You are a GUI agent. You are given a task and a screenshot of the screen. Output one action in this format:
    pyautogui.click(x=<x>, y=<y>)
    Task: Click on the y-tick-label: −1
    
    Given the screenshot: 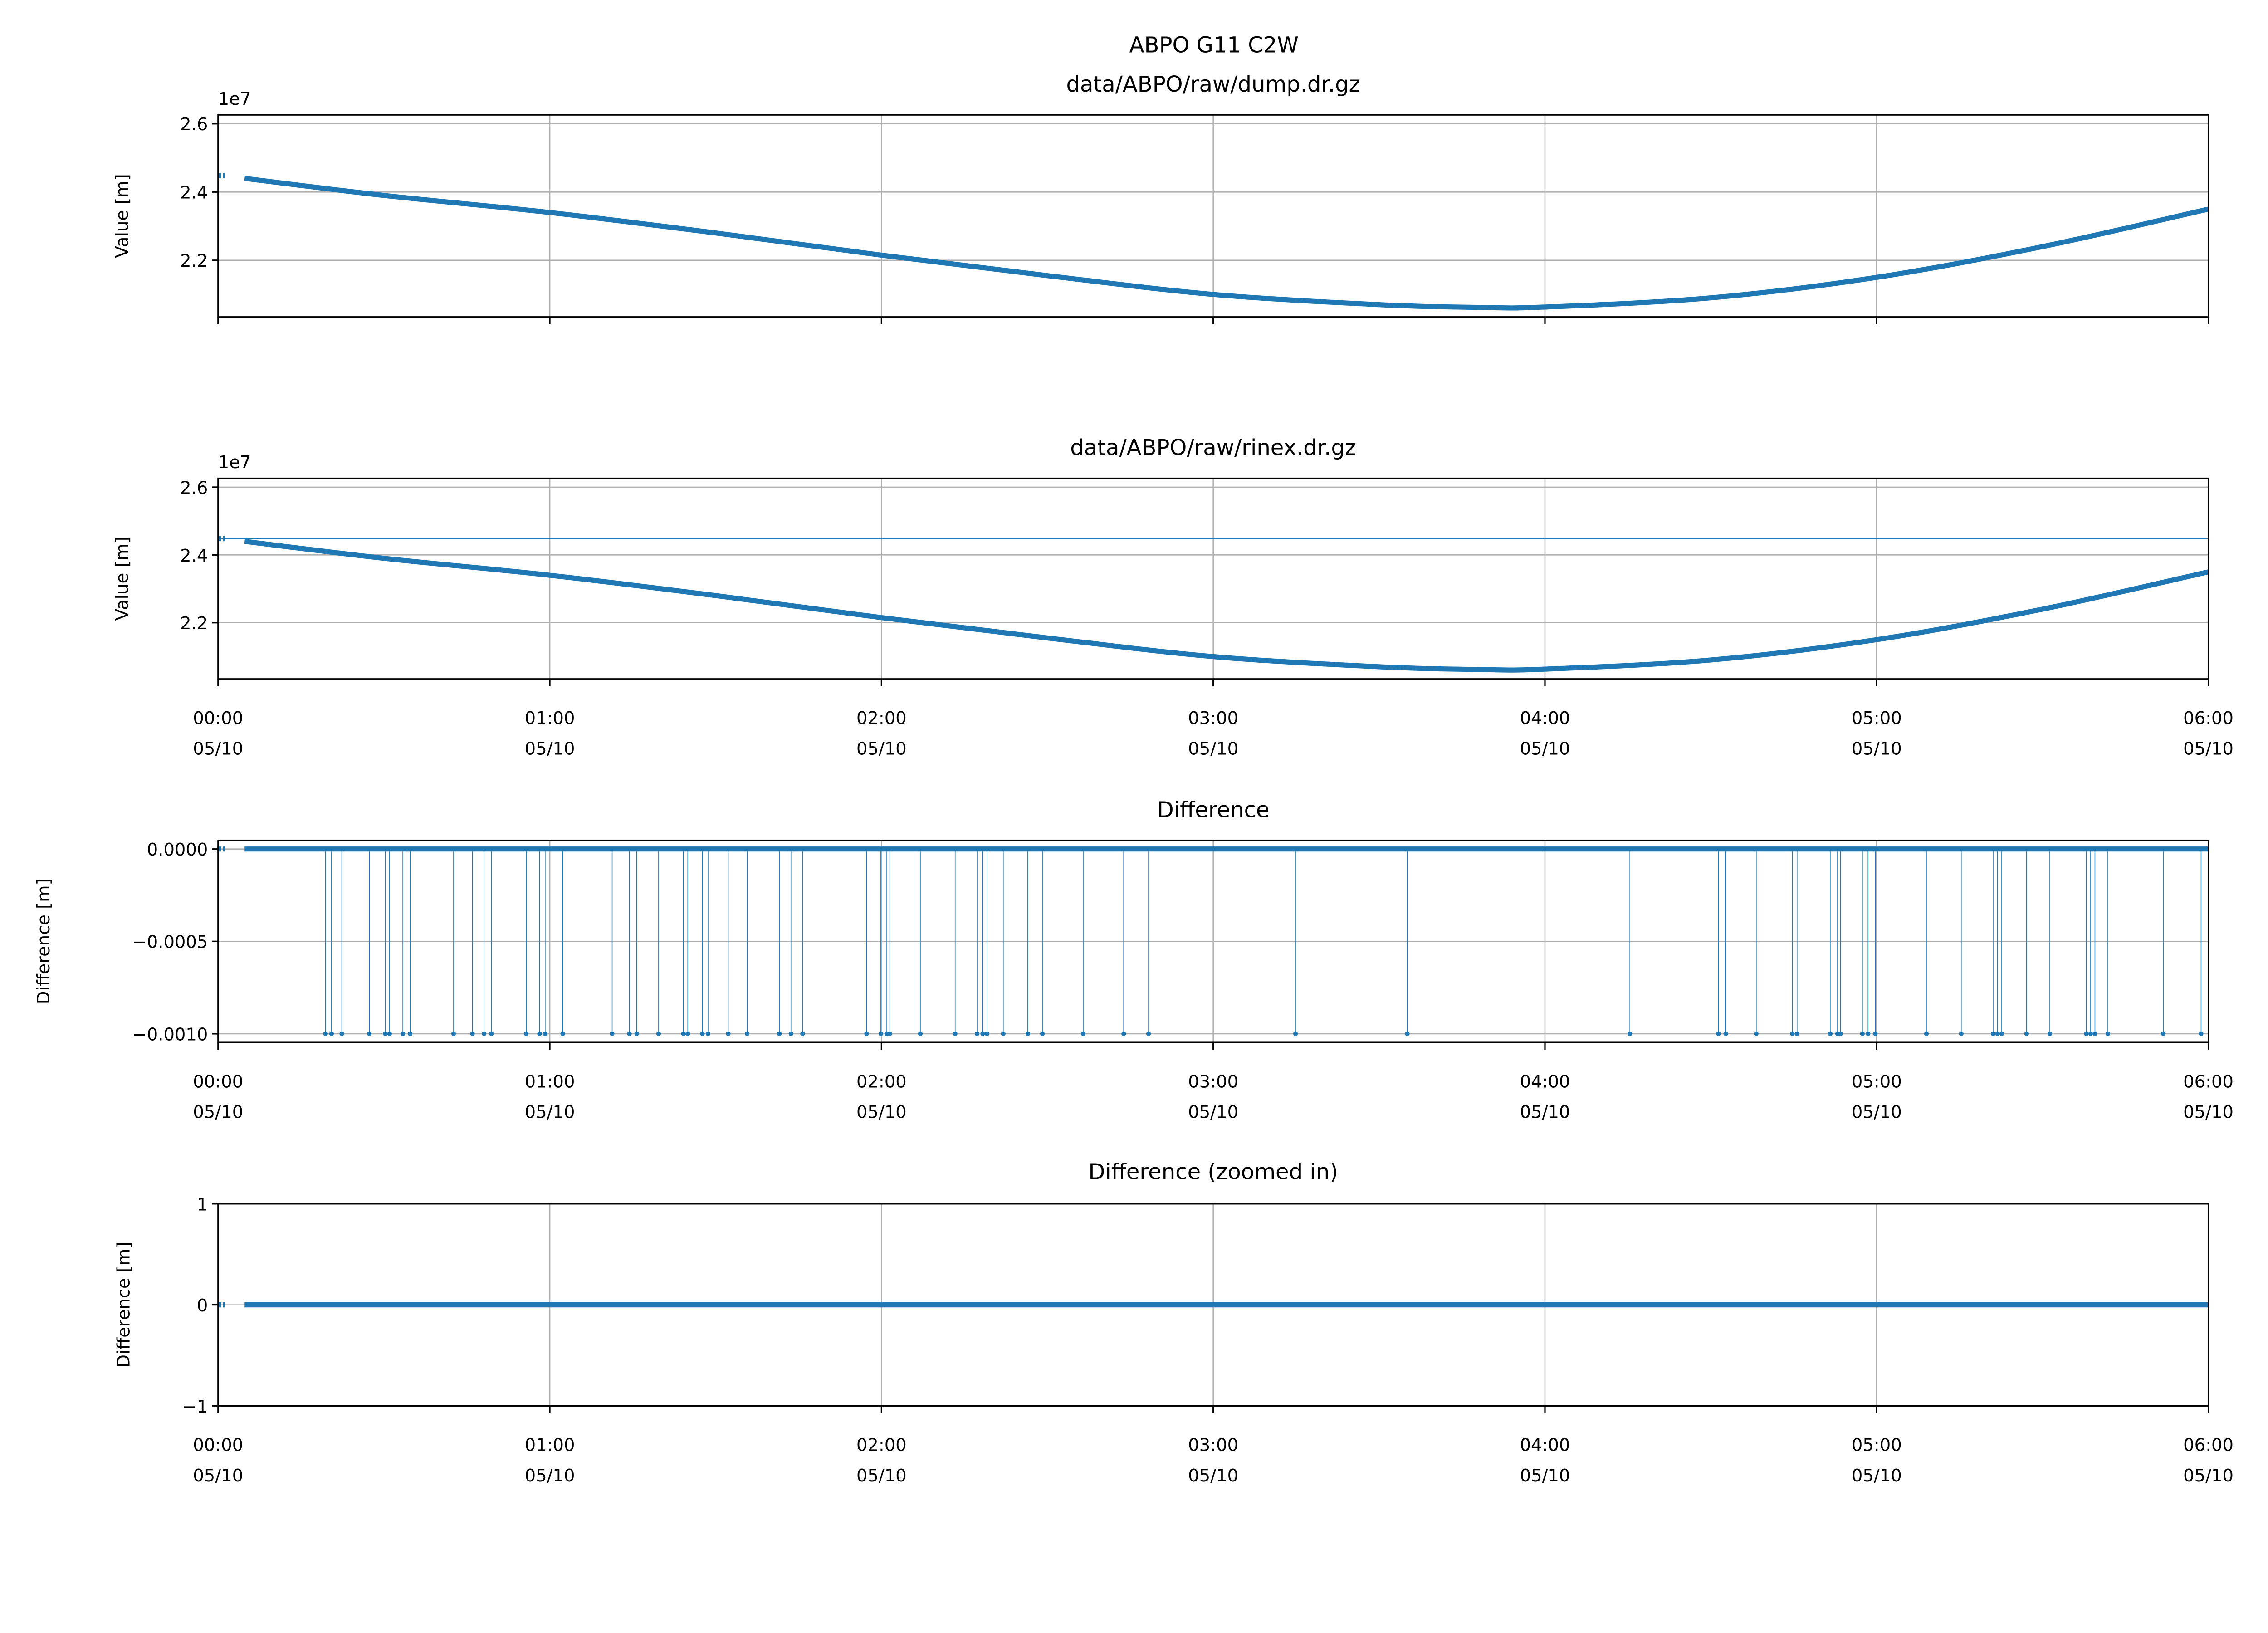 What is the action you would take?
    pyautogui.click(x=195, y=1407)
    